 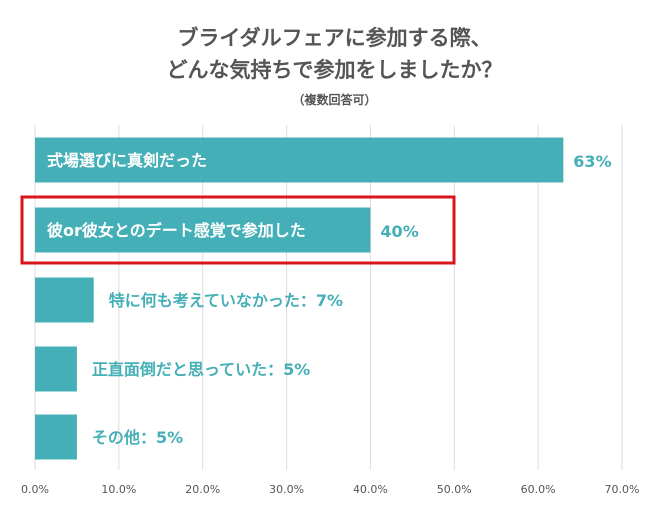 What do you see at coordinates (127, 160) in the screenshot?
I see `bar-category-label: 式場選びに真剣だった` at bounding box center [127, 160].